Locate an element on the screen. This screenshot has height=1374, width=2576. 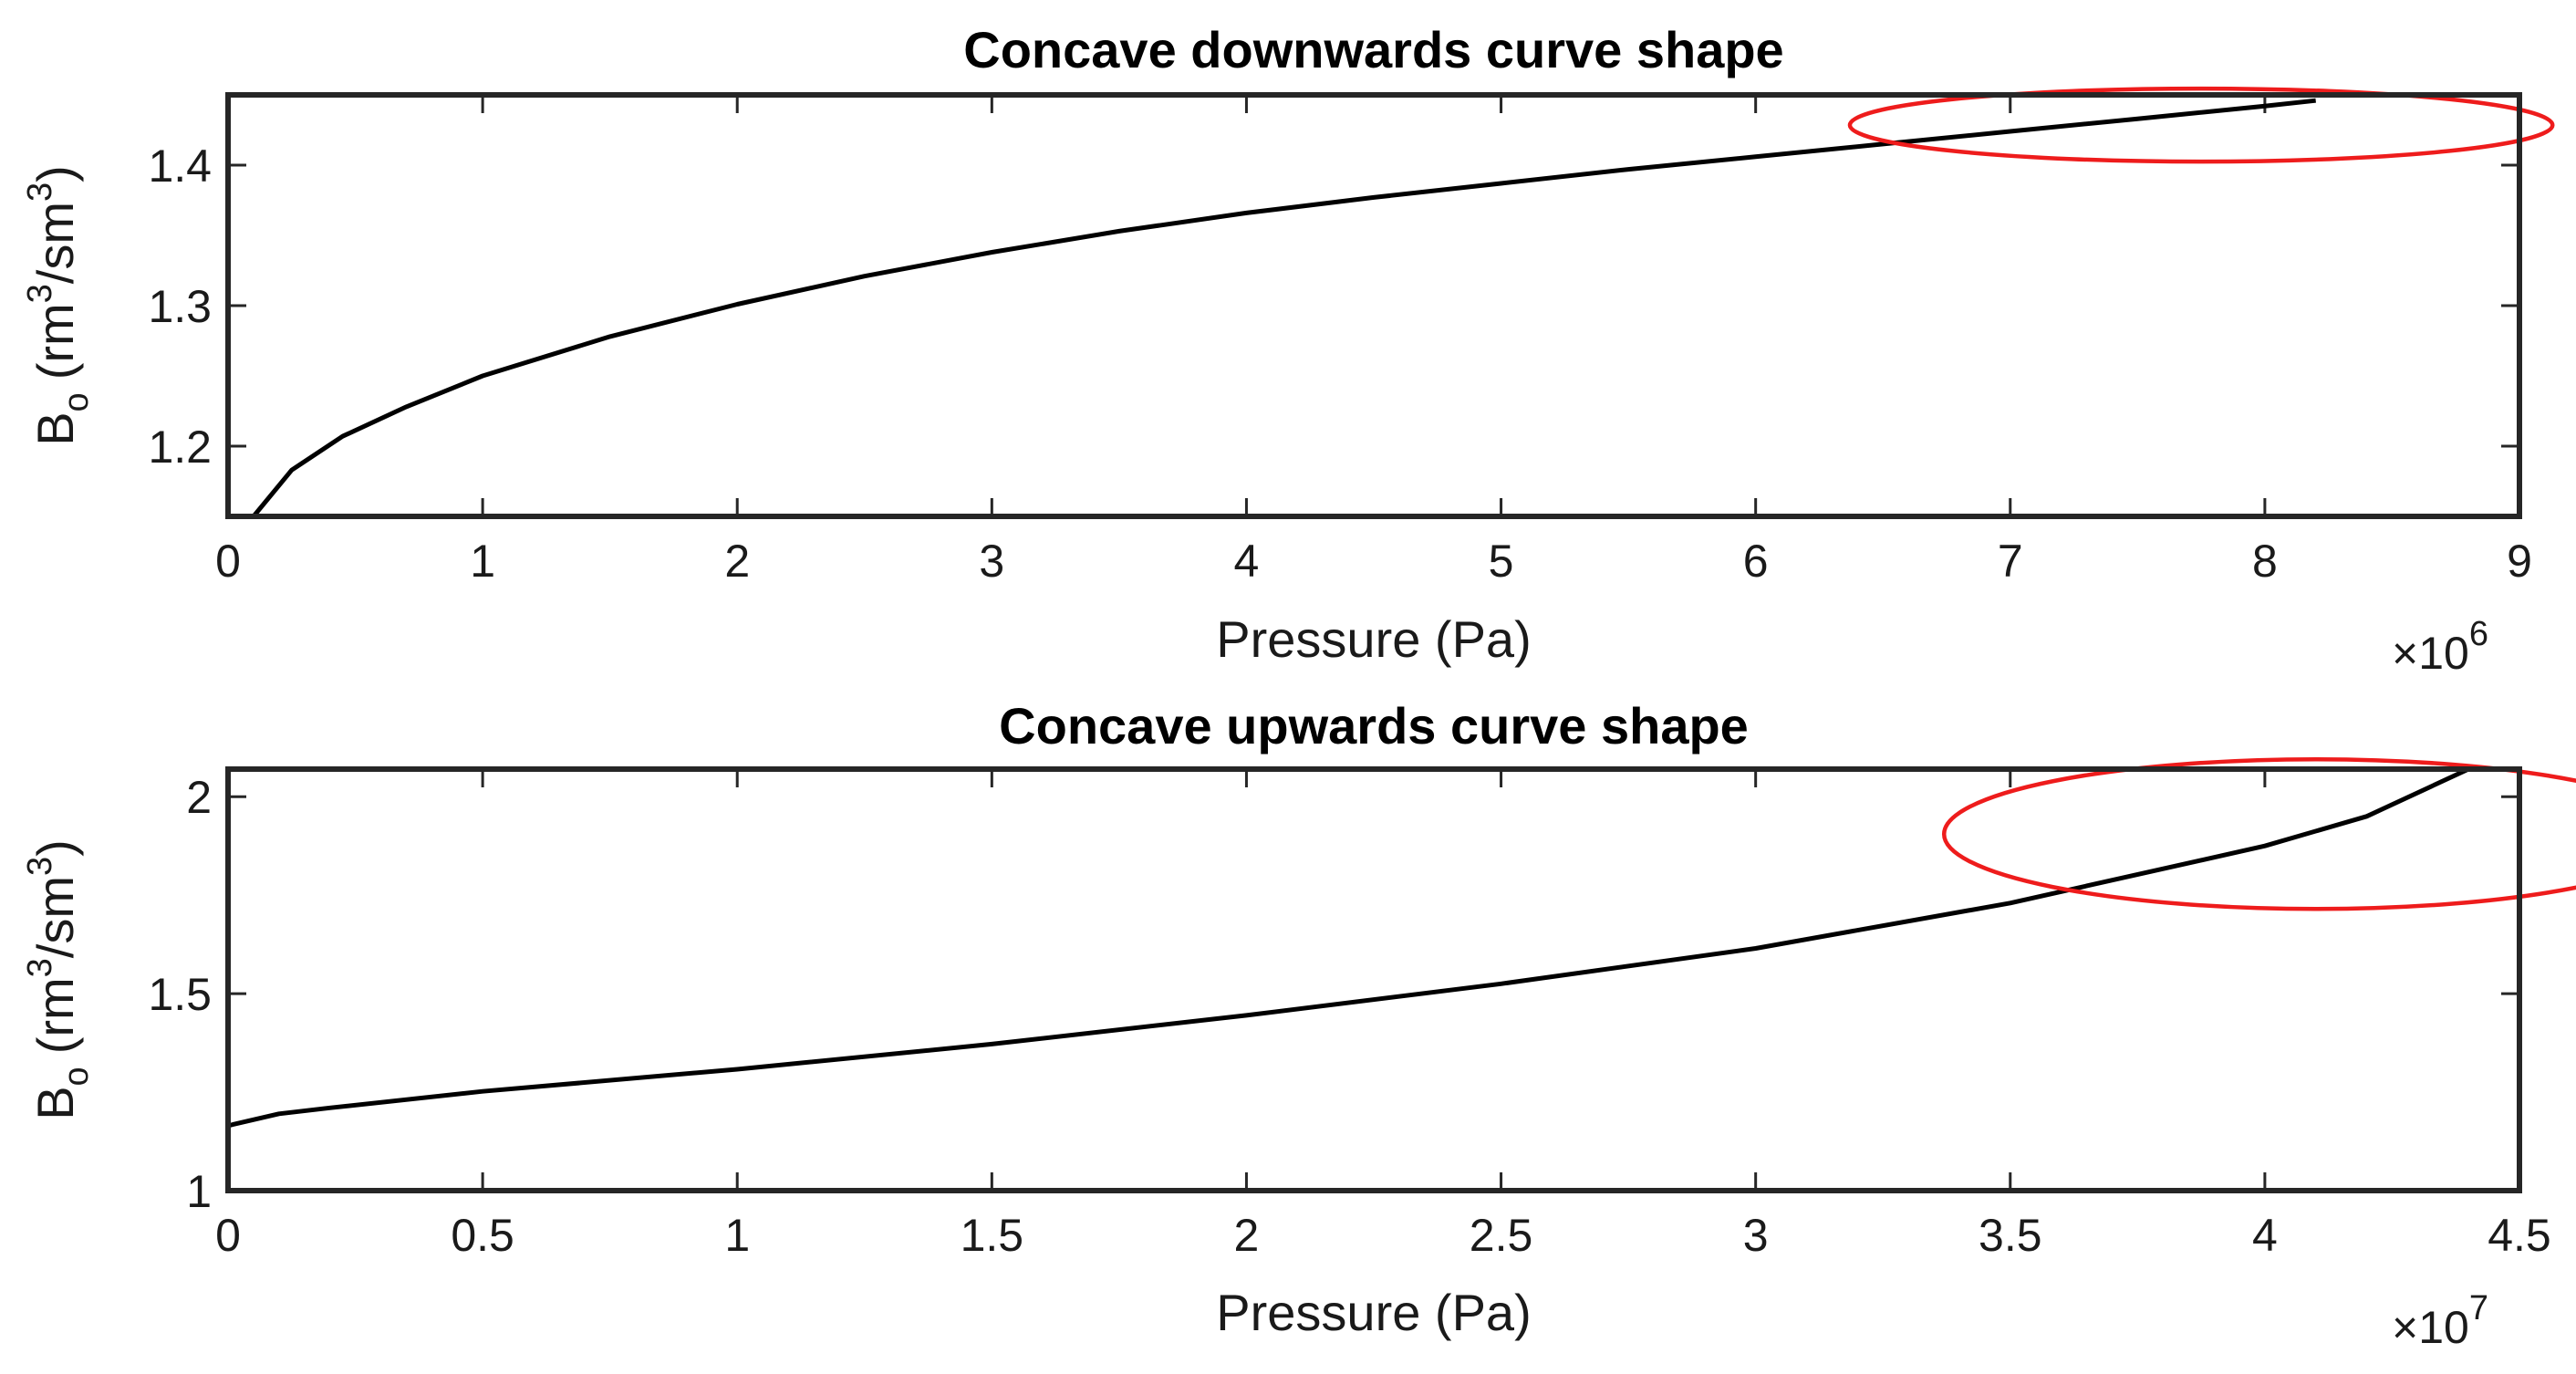
x-tick-label: 6 is located at coordinates (1756, 561).